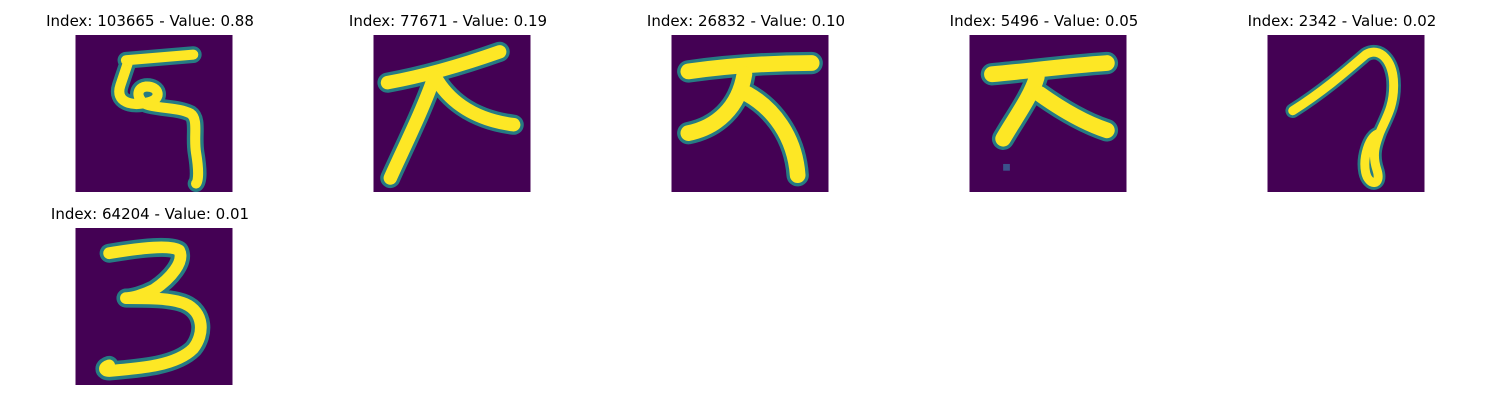 The height and width of the screenshot is (400, 1500). Describe the element at coordinates (1044, 21) in the screenshot. I see `panel-title: Index: 5496 - Value: 0.05` at that location.